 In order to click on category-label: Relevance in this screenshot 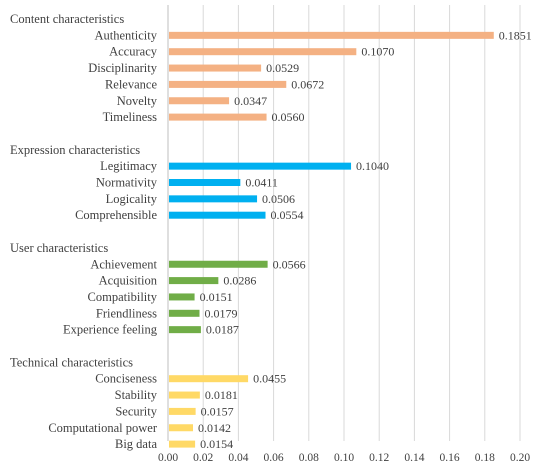, I will do `click(131, 84)`.